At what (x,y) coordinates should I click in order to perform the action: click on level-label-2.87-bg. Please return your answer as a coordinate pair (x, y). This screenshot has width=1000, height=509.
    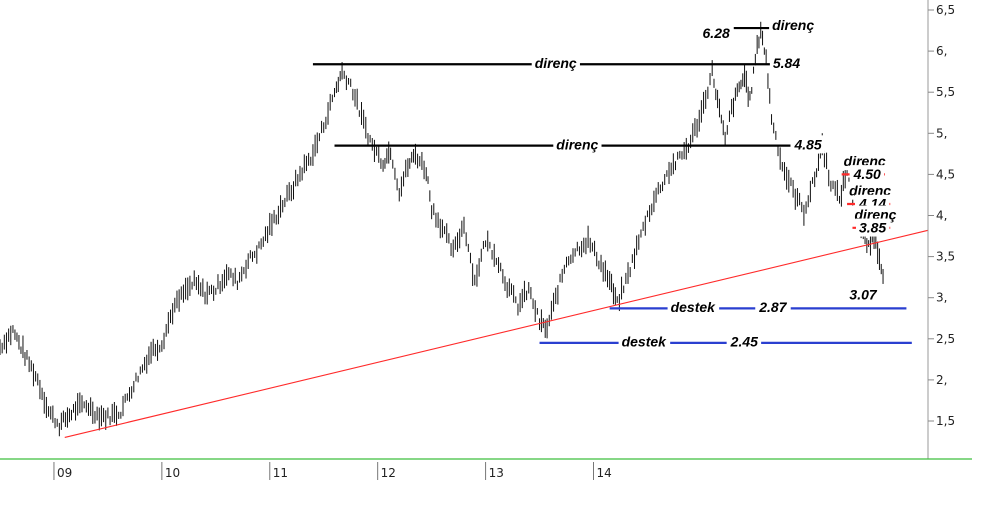
    Looking at the image, I should click on (693, 307).